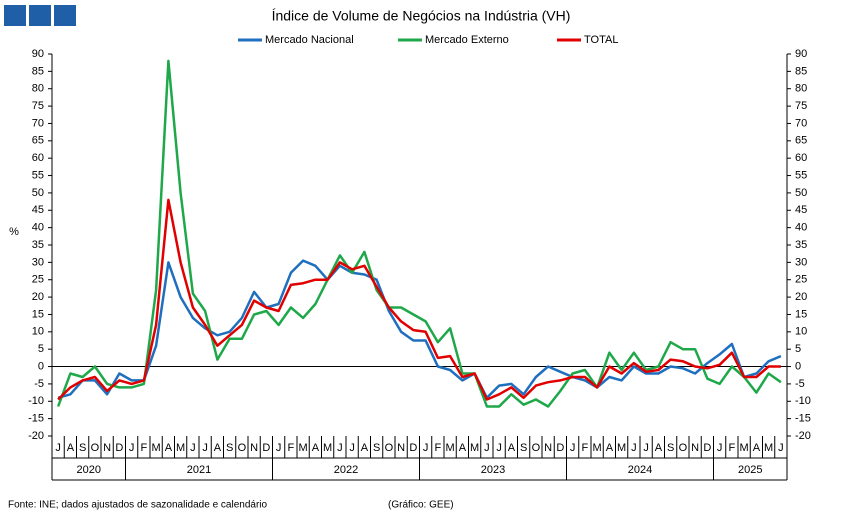 This screenshot has width=843, height=518. I want to click on legend-label: Mercado Nacional, so click(309, 40).